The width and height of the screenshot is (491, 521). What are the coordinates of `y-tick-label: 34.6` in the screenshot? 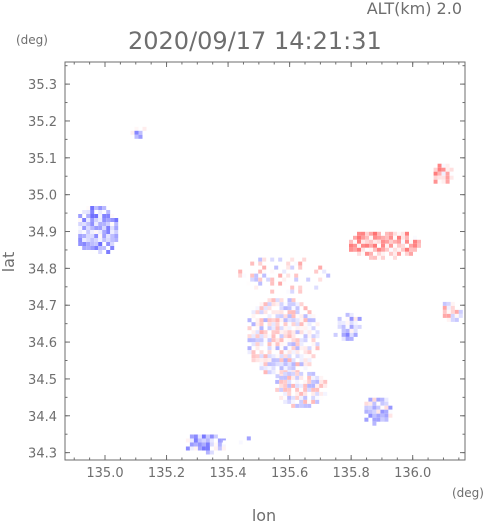 It's located at (42, 343).